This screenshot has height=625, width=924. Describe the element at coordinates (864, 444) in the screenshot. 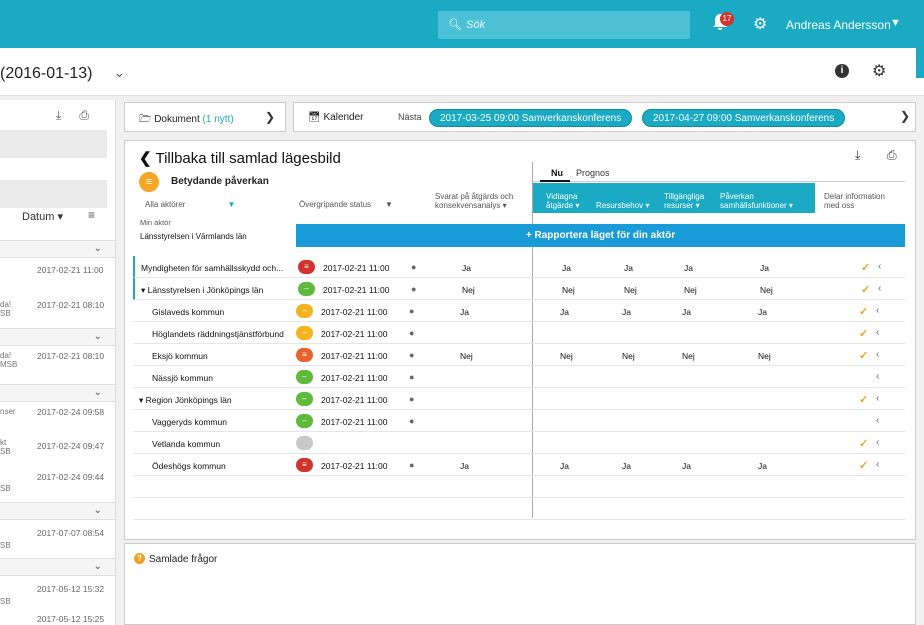

I see `check-icon: ✓` at that location.